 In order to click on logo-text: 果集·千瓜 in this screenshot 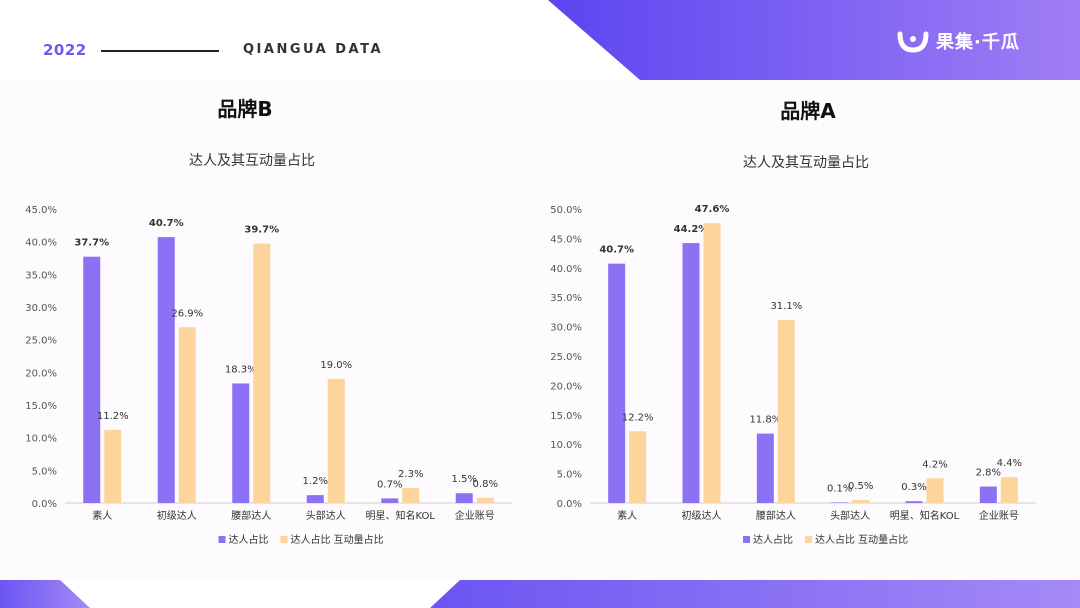, I will do `click(978, 42)`.